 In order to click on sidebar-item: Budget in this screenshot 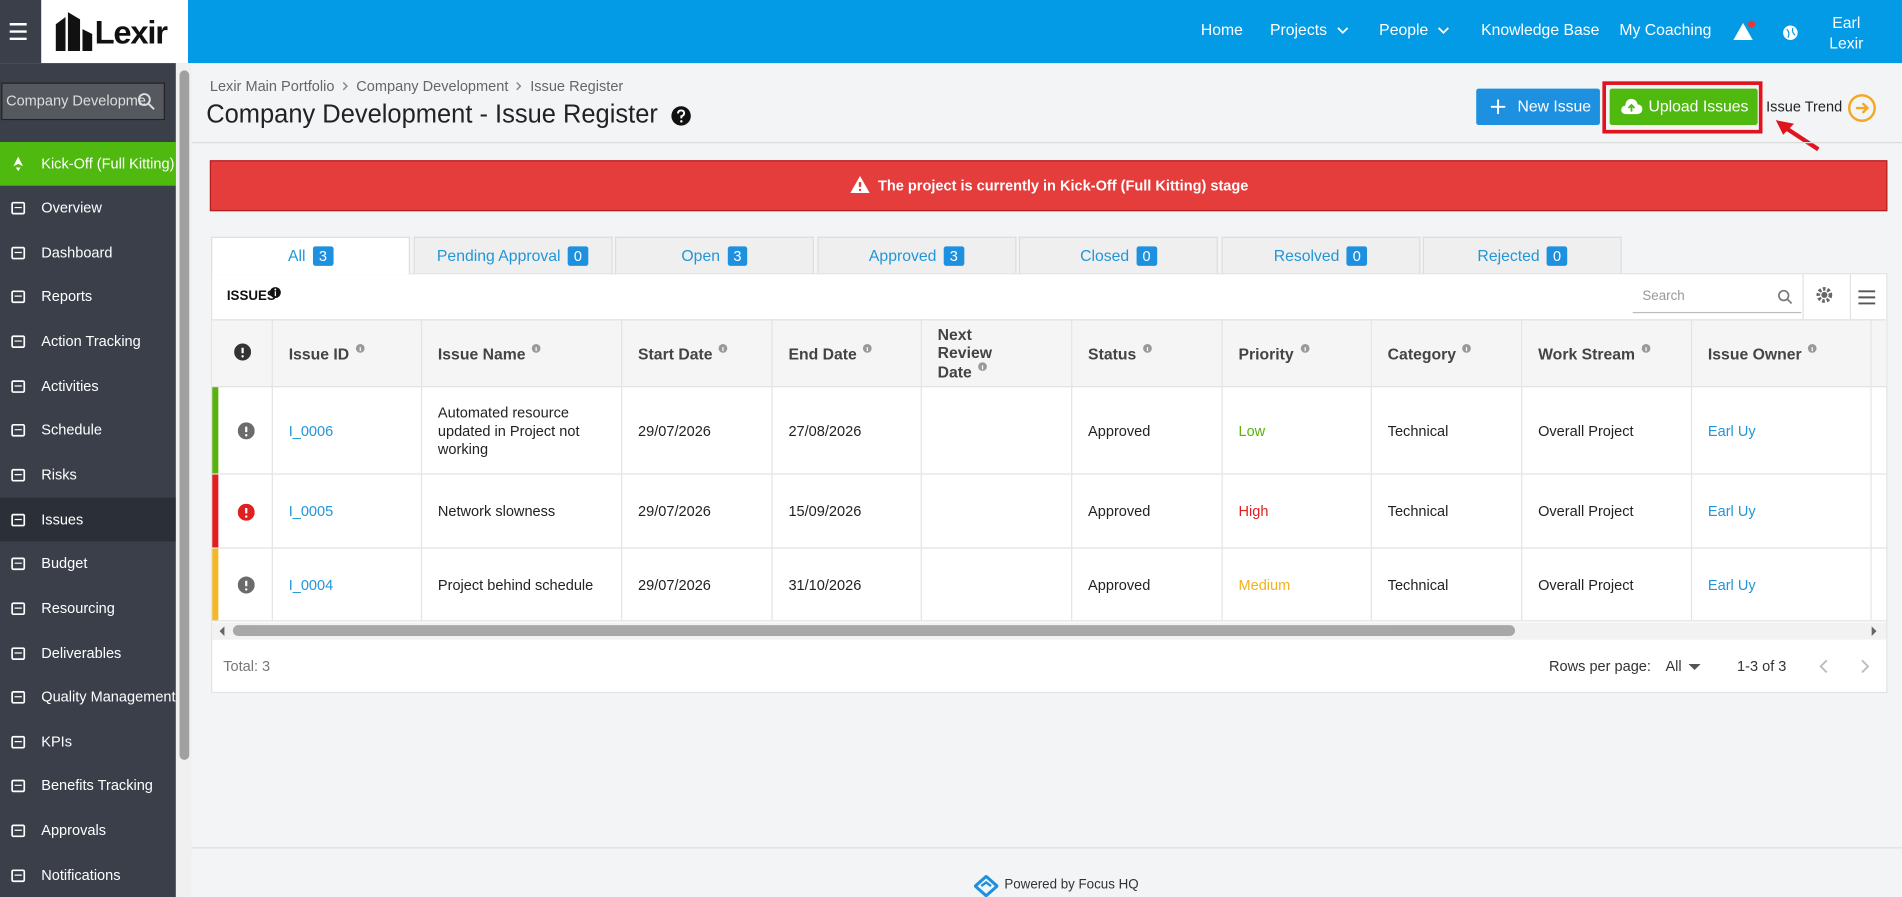, I will do `click(88, 564)`.